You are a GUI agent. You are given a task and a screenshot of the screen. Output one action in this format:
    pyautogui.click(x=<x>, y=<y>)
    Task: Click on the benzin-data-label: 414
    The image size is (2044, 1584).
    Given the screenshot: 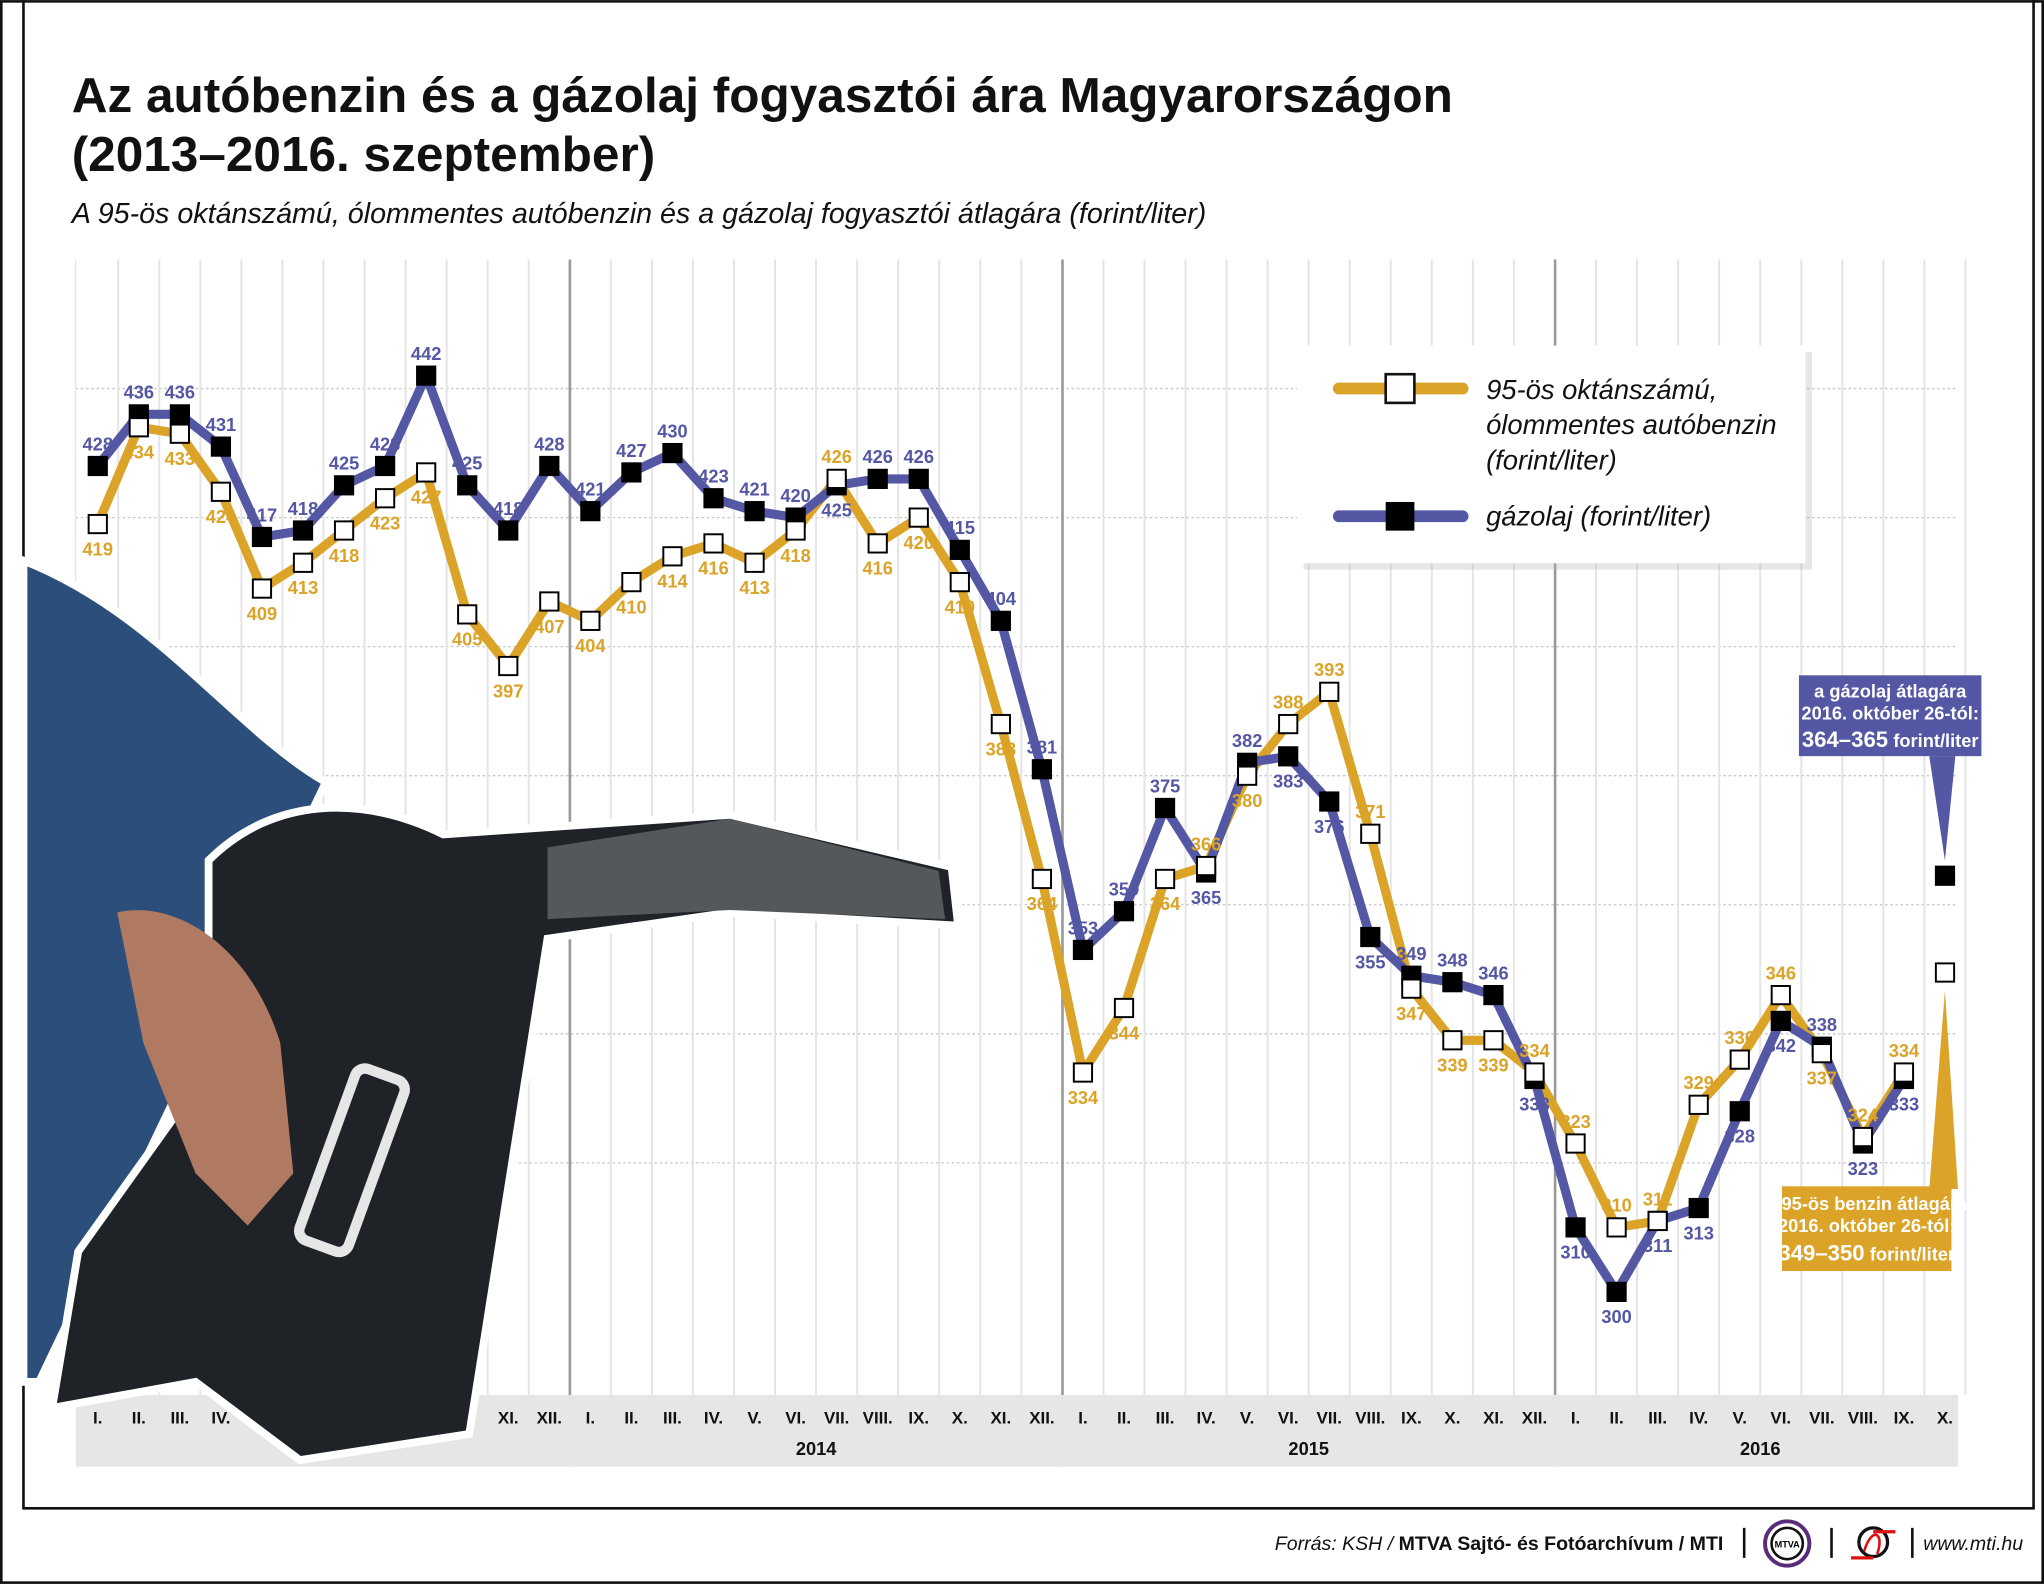 What is the action you would take?
    pyautogui.click(x=672, y=581)
    